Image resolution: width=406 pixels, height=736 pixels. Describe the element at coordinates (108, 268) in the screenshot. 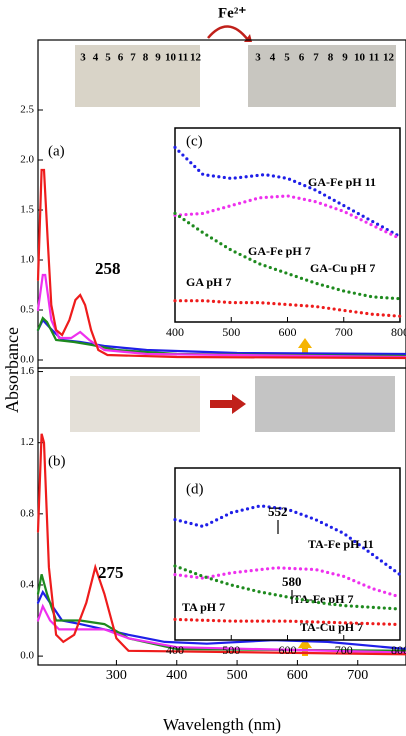

I see `annotation: 258` at that location.